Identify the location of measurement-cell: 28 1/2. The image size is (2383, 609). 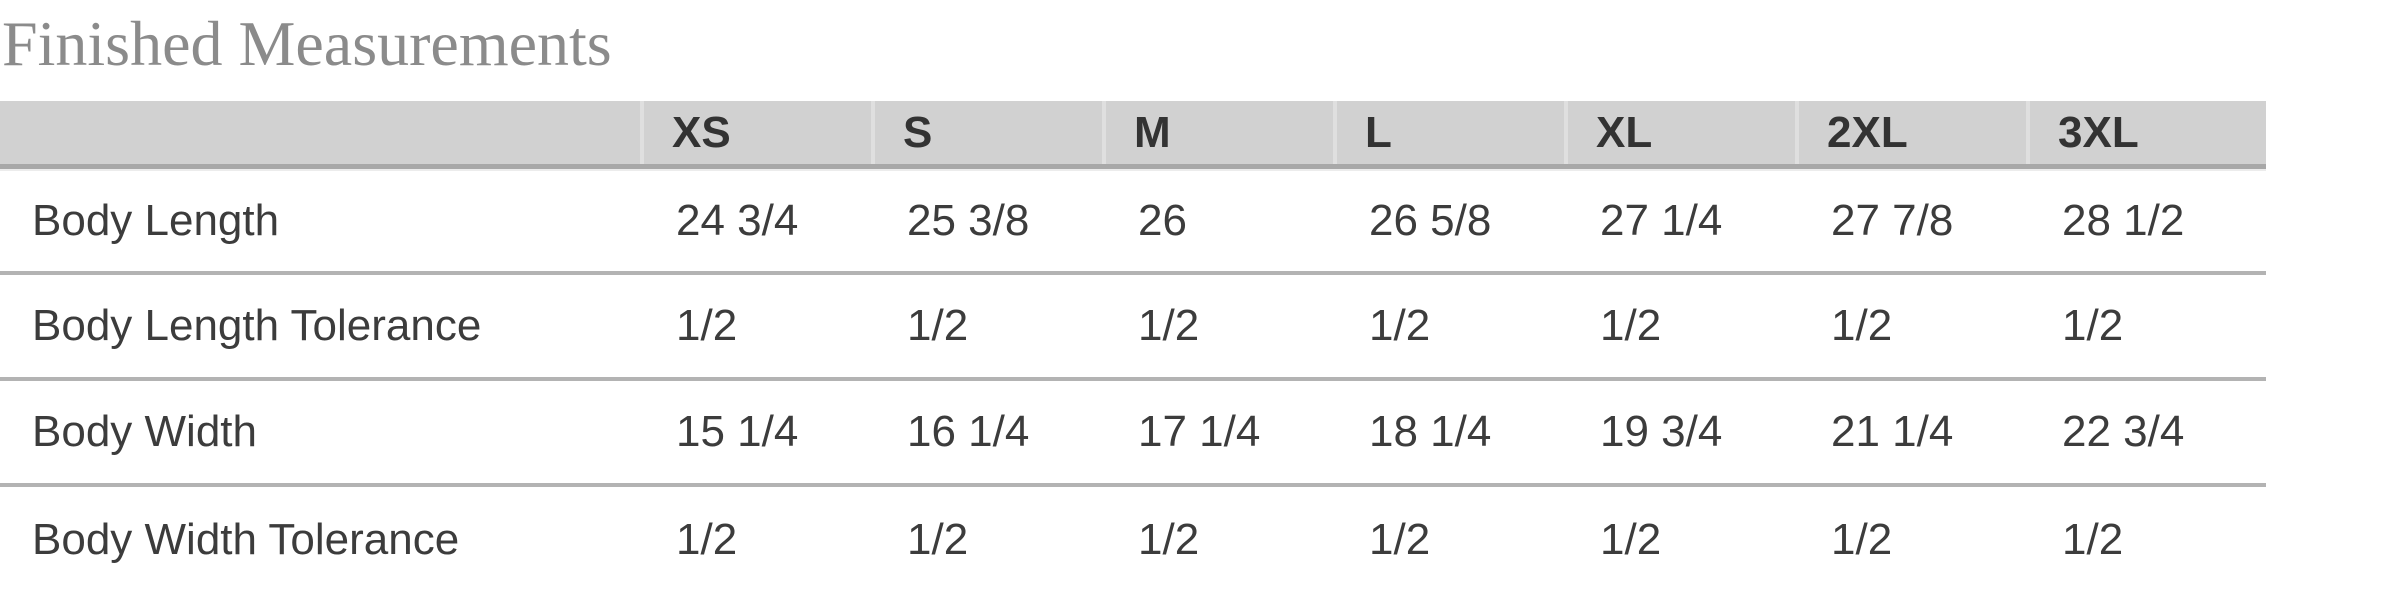
(2123, 220).